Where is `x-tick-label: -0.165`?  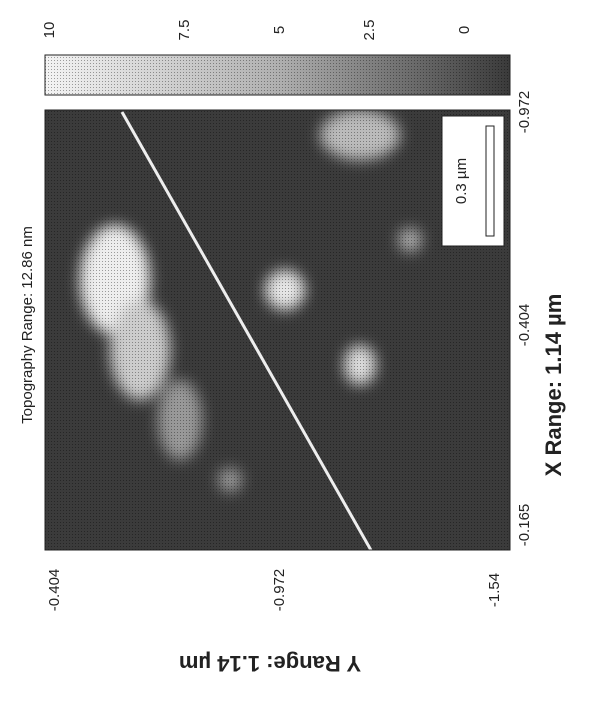 x-tick-label: -0.165 is located at coordinates (524, 525).